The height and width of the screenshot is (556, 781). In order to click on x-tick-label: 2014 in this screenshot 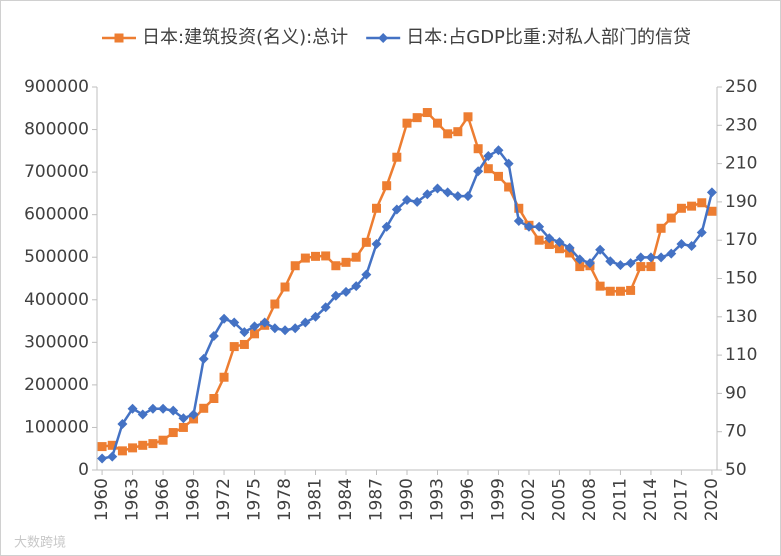, I will do `click(651, 499)`.